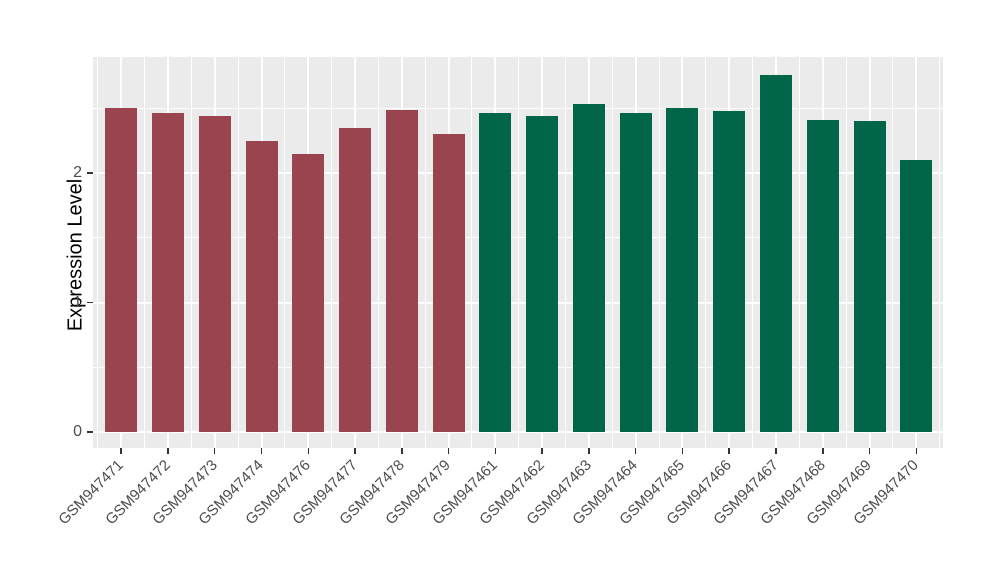 The width and height of the screenshot is (1000, 580). Describe the element at coordinates (77, 172) in the screenshot. I see `y-tick-label: 2` at that location.